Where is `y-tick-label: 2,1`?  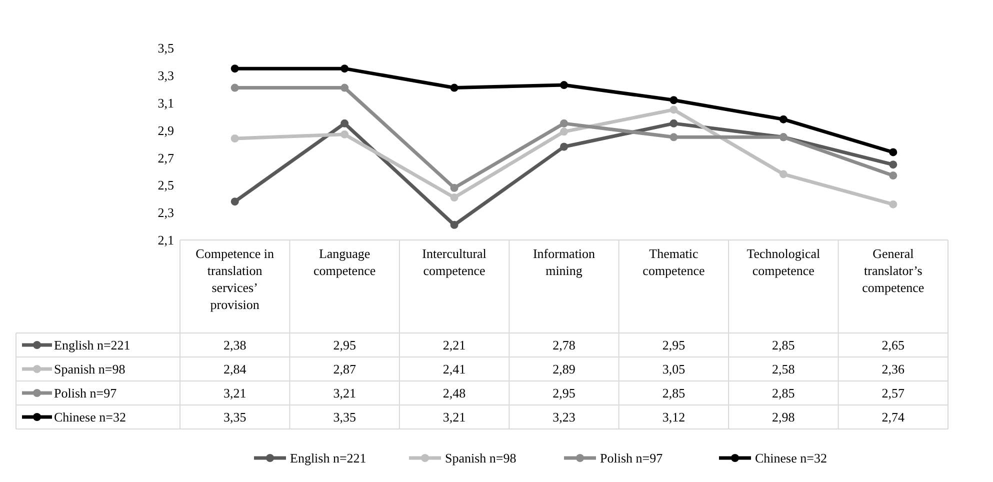
y-tick-label: 2,1 is located at coordinates (166, 240).